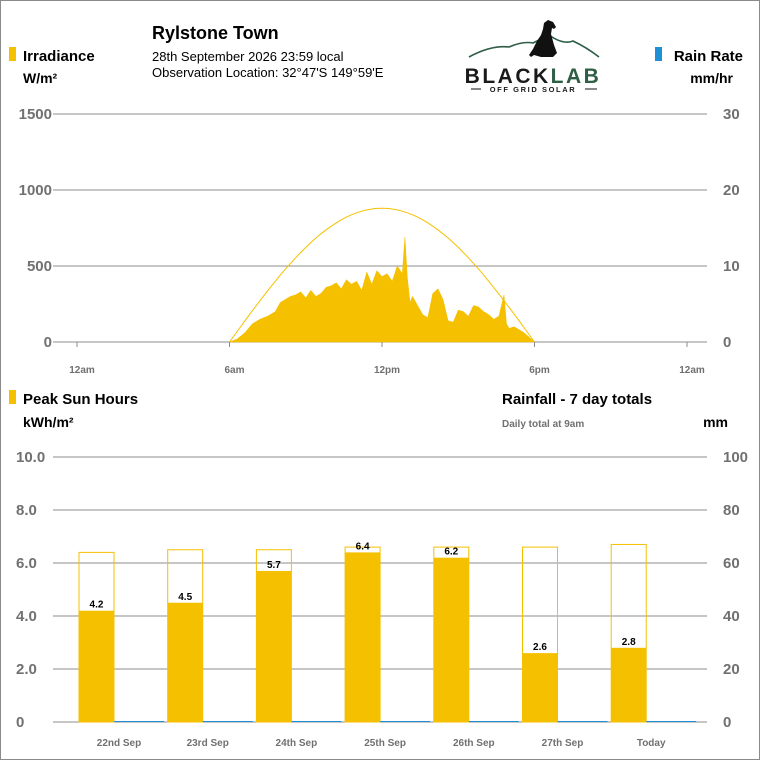  Describe the element at coordinates (651, 743) in the screenshot. I see `day-label: Today` at that location.